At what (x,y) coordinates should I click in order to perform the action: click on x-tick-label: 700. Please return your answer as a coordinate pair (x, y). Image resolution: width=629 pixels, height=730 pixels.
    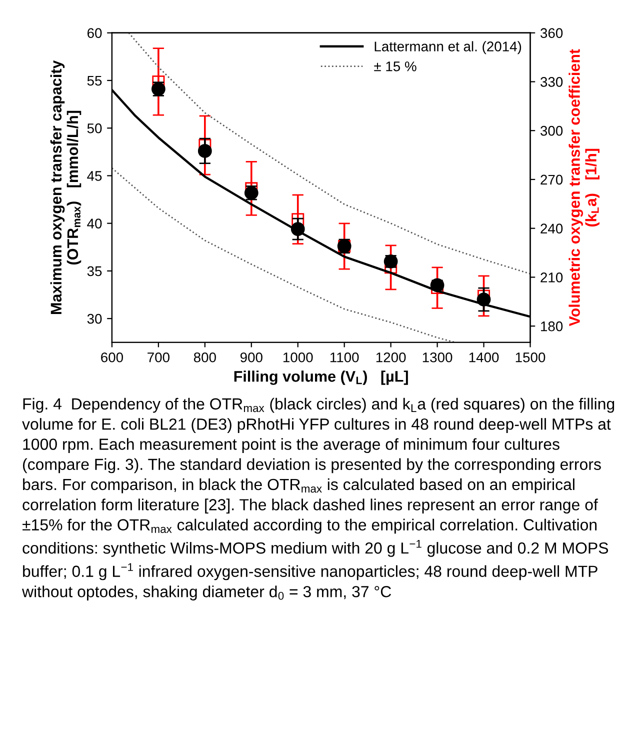
    Looking at the image, I should click on (159, 357).